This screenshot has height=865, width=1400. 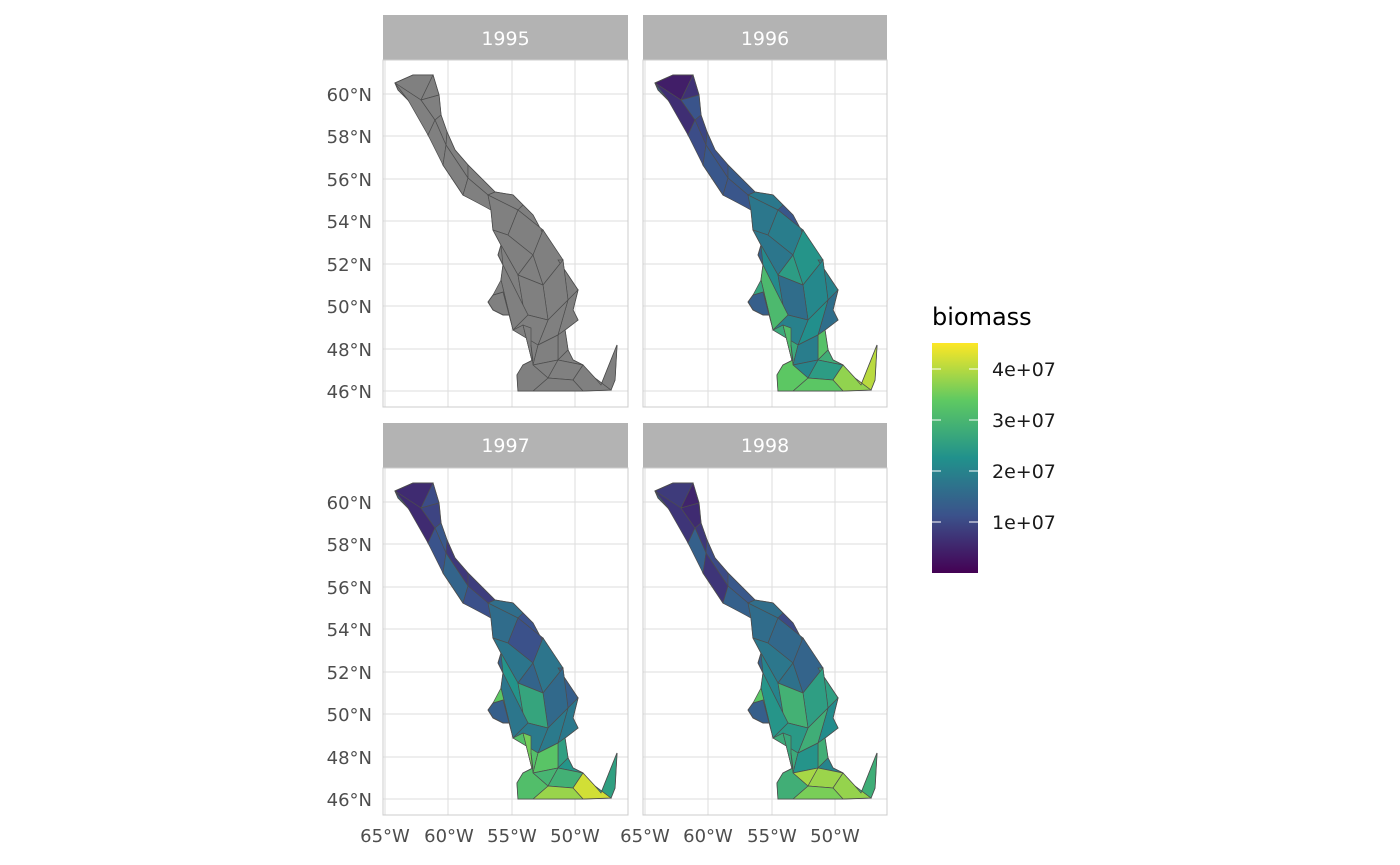 I want to click on facet-1996: 1996, so click(x=765, y=211).